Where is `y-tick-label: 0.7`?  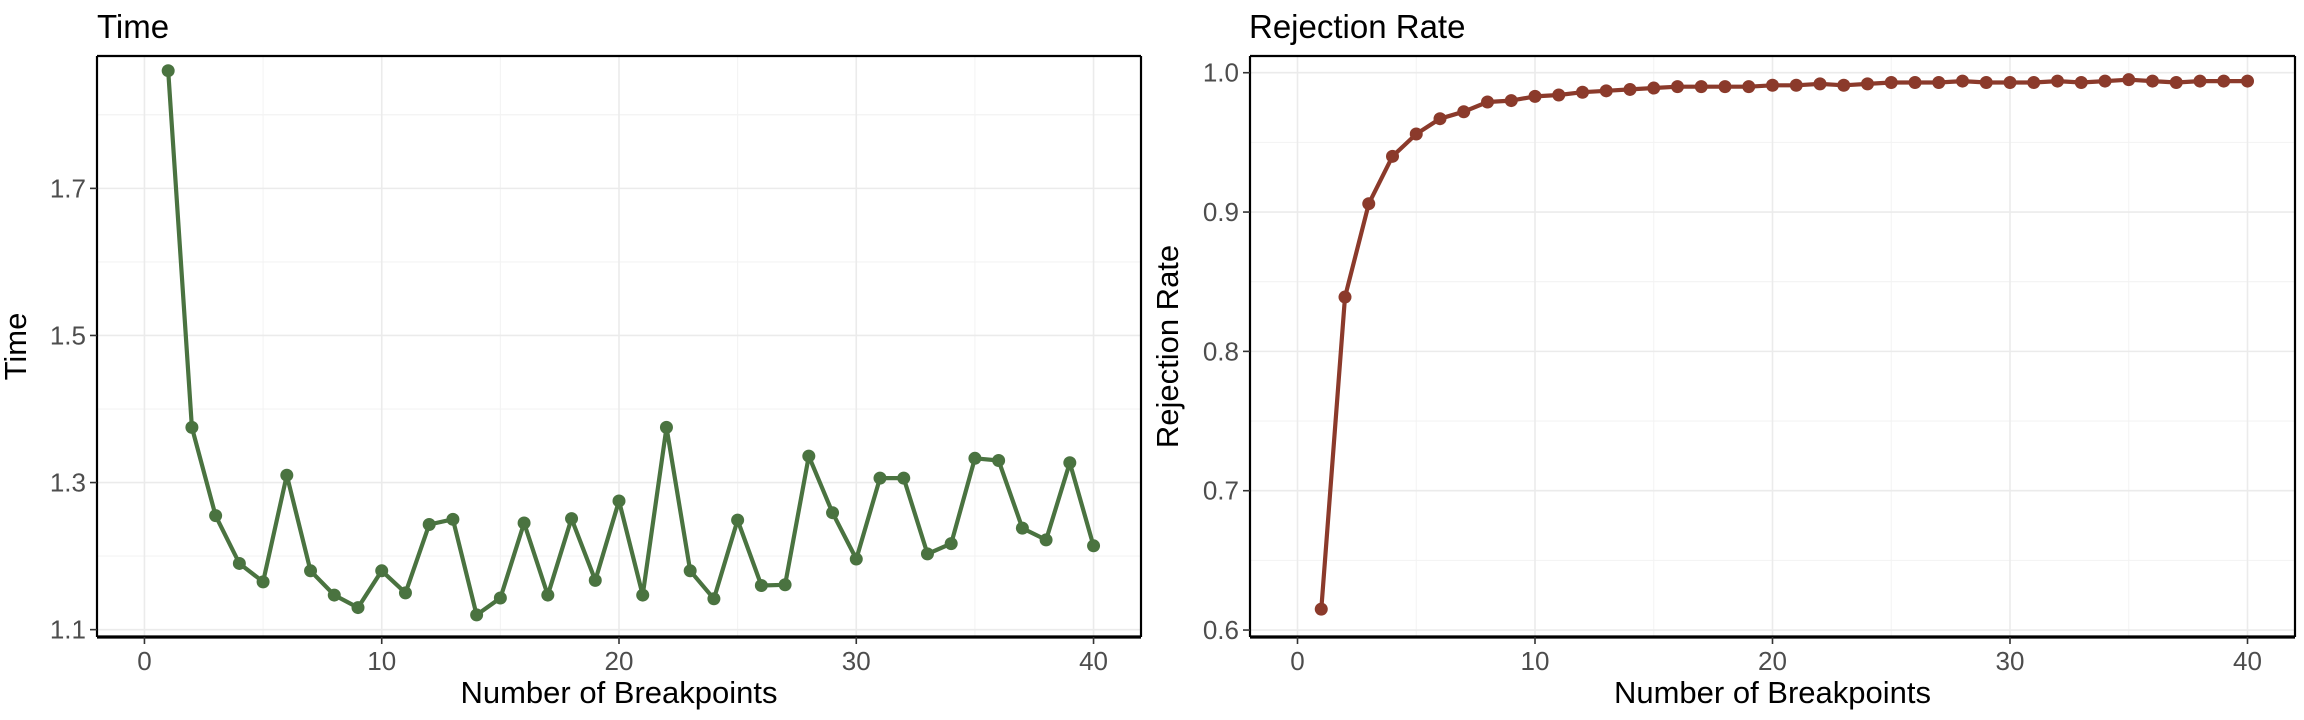 y-tick-label: 0.7 is located at coordinates (1221, 491).